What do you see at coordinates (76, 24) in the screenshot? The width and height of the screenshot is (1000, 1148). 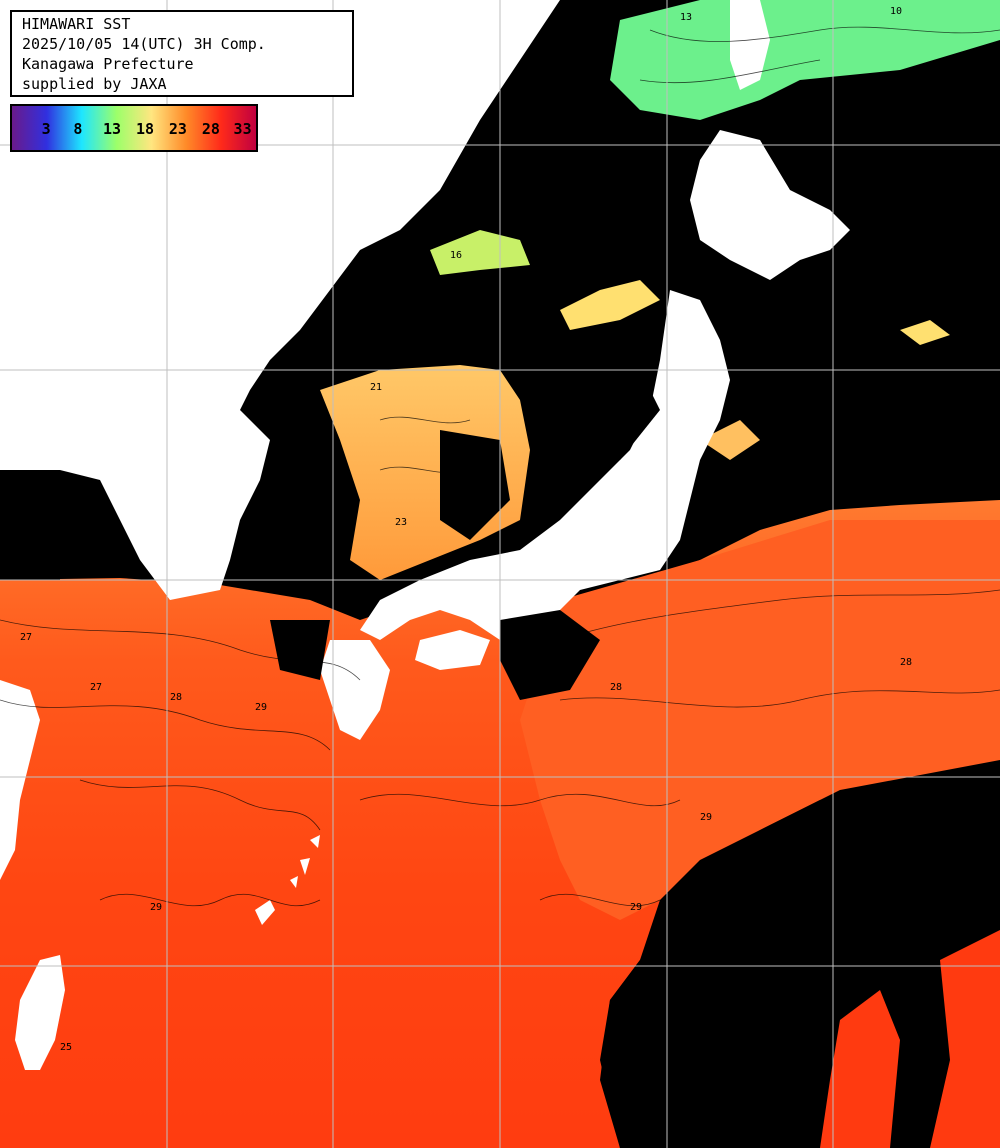 I see `title-line: HIMAWARI SST` at bounding box center [76, 24].